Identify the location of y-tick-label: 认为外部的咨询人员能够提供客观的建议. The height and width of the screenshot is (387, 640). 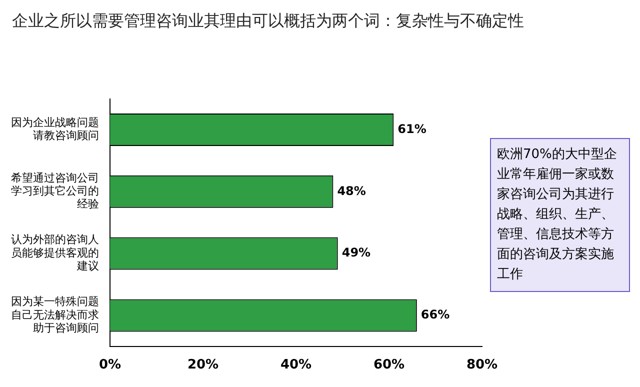
(55, 253).